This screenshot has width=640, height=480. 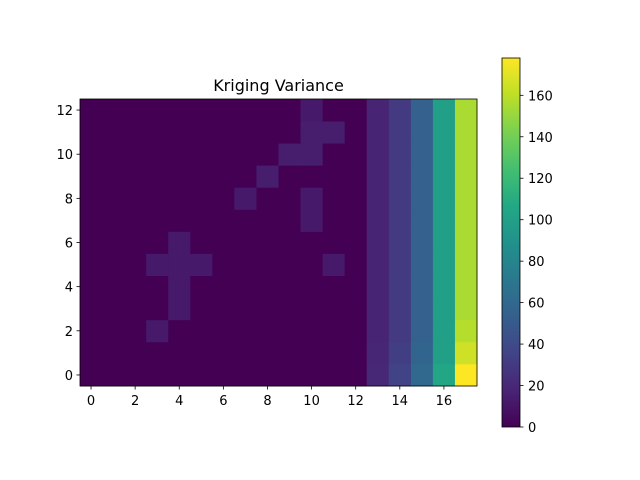 I want to click on colorbar-gradient, so click(x=511, y=242).